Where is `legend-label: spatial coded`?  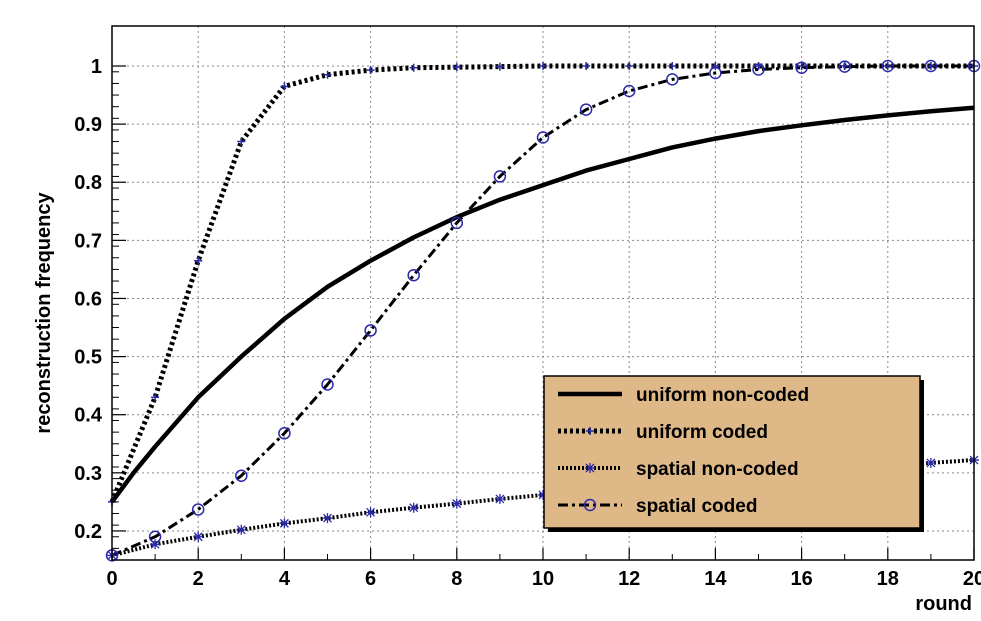
legend-label: spatial coded is located at coordinates (696, 506).